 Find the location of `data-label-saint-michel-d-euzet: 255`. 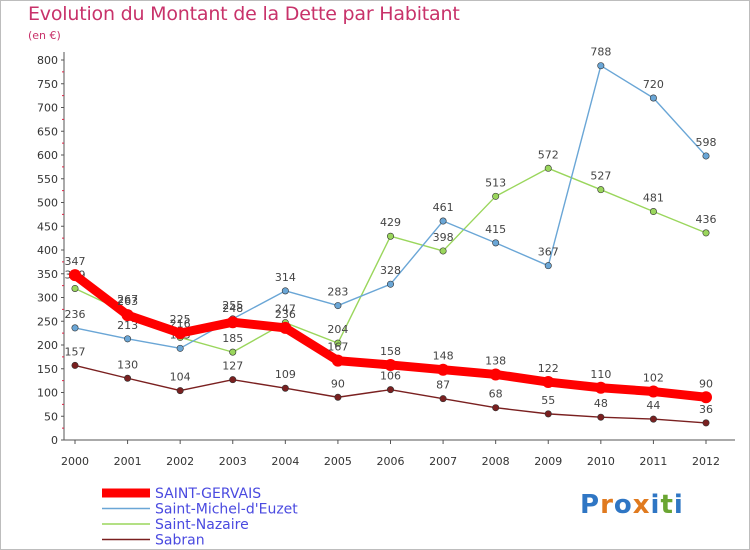

data-label-saint-michel-d-euzet: 255 is located at coordinates (232, 305).